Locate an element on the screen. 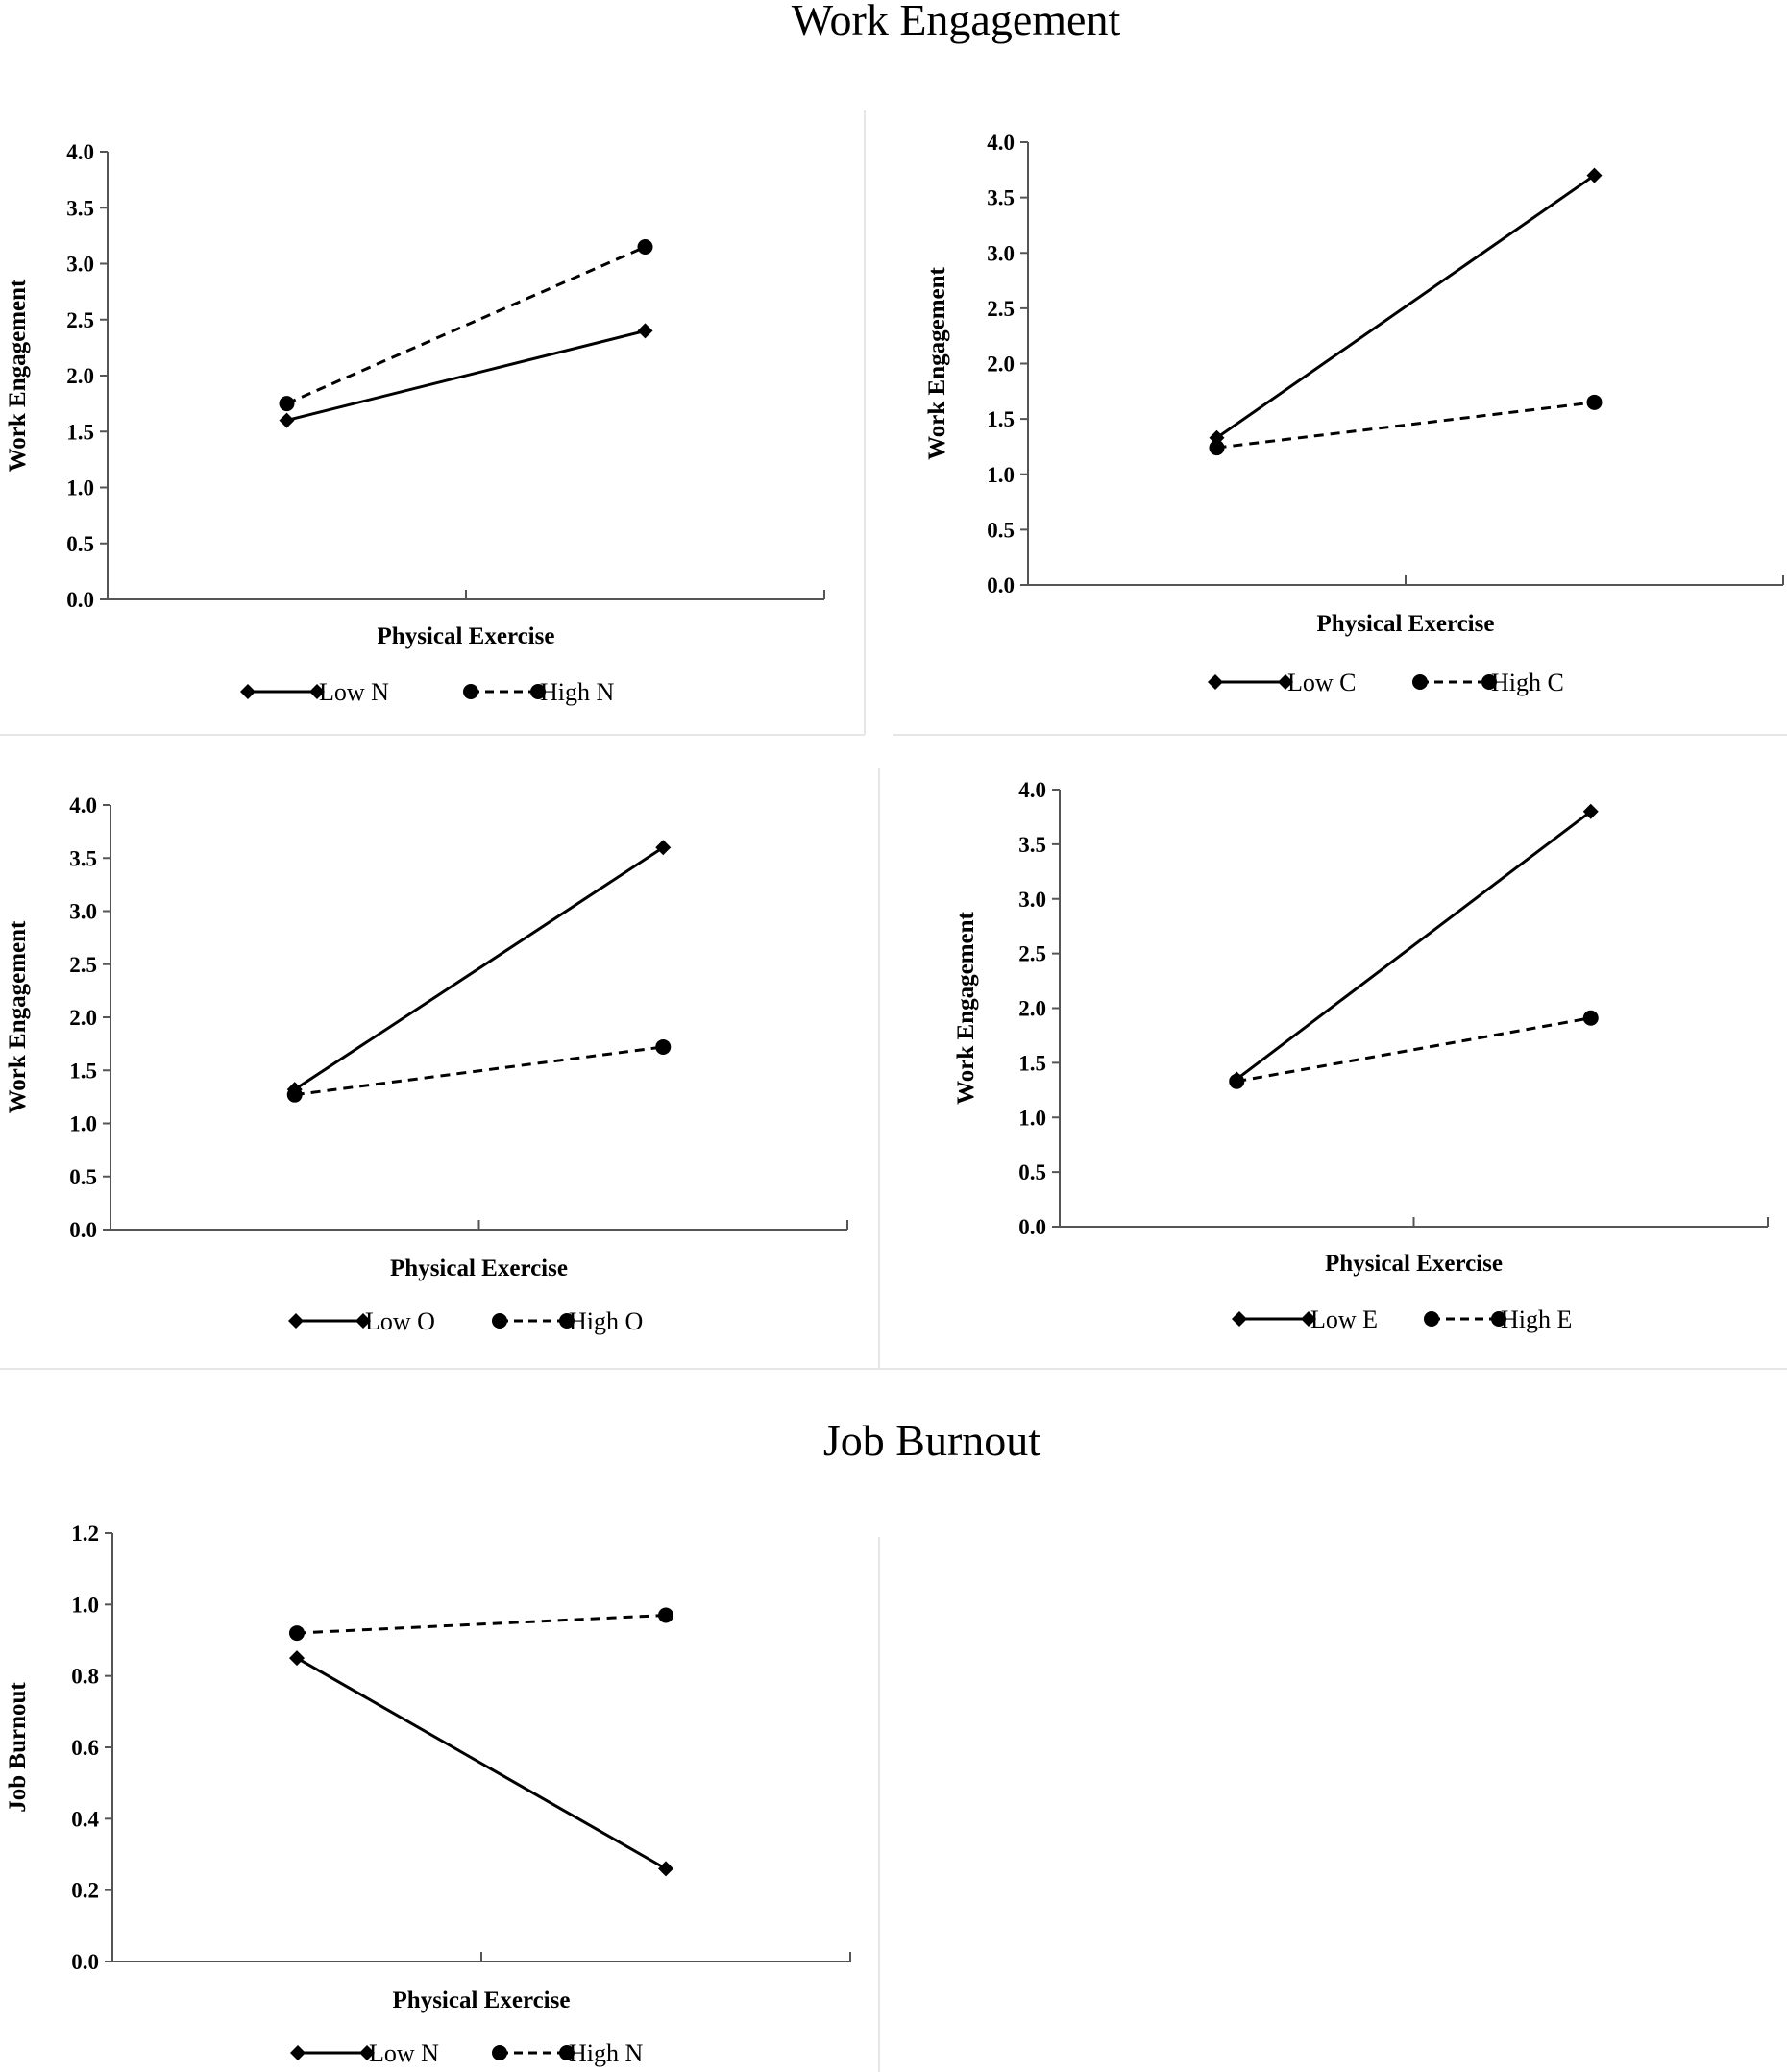 This screenshot has height=2072, width=1787. legend-label: Low O is located at coordinates (400, 1321).